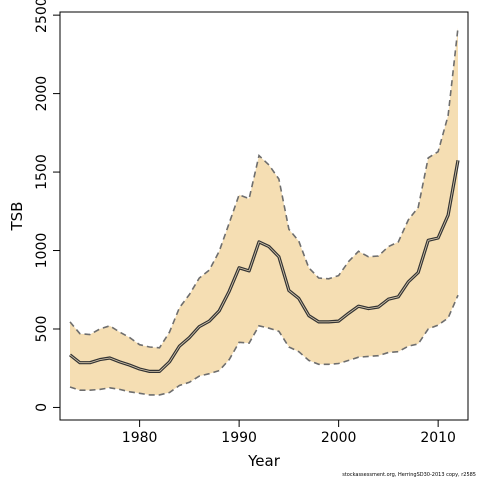 The width and height of the screenshot is (480, 480). Describe the element at coordinates (42, 94) in the screenshot. I see `y-tick-label: 2000` at that location.